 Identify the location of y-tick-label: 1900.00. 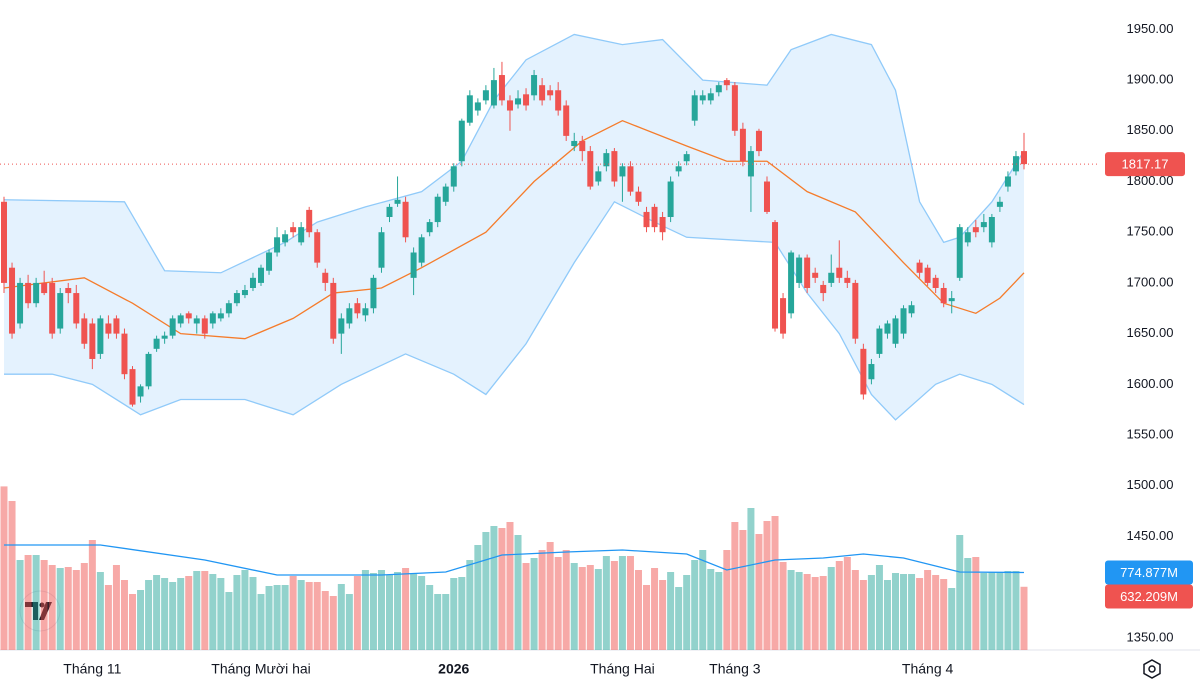
(1150, 79).